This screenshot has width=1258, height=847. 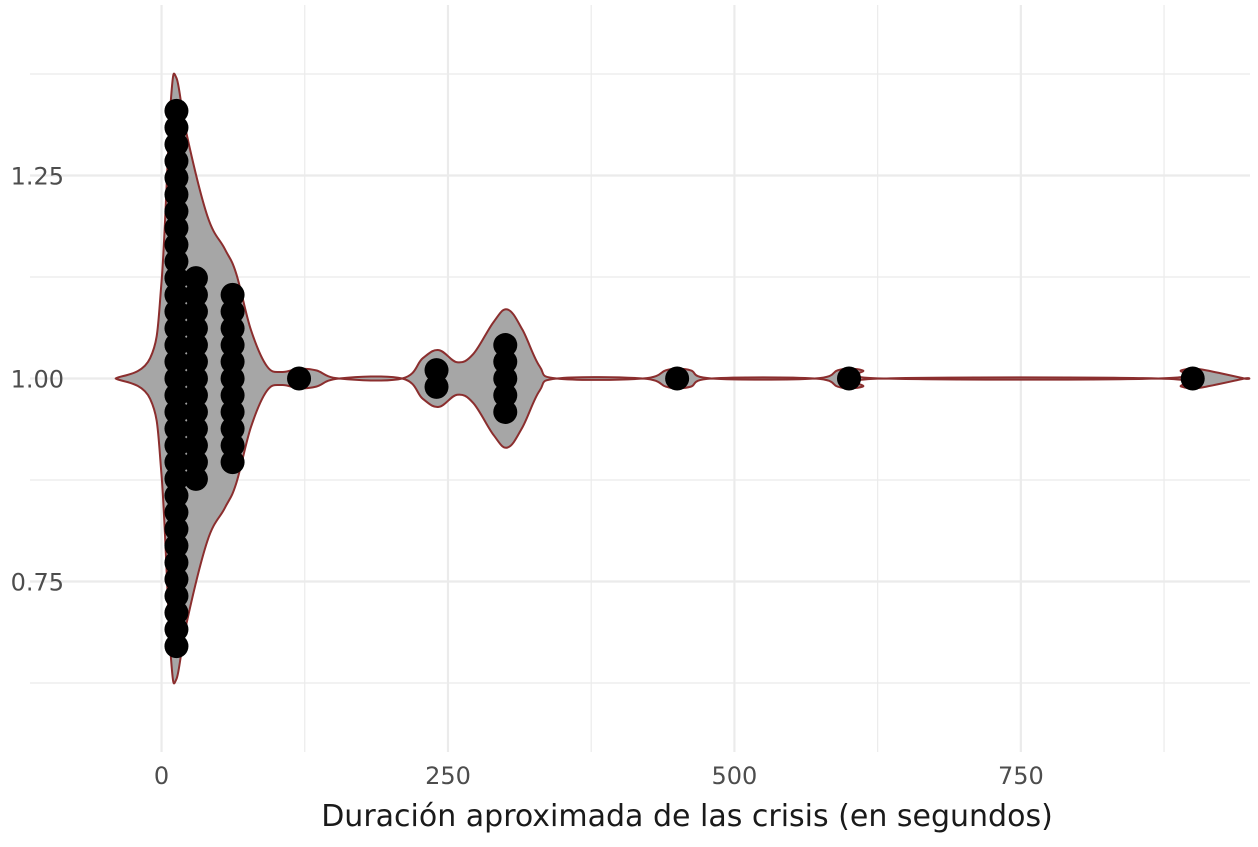 I want to click on x-tick-label: 250, so click(x=448, y=776).